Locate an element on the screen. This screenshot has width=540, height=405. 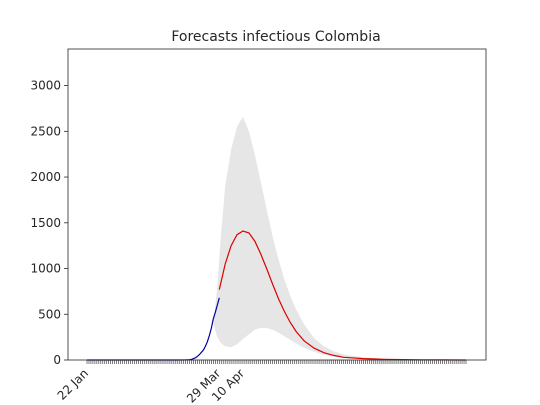
y-tick-label: 2500 is located at coordinates (45, 131).